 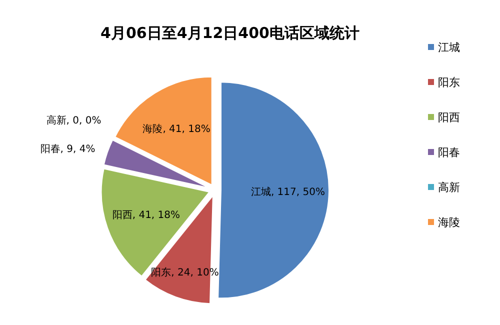 I want to click on legend-label: 阳春, so click(x=449, y=152).